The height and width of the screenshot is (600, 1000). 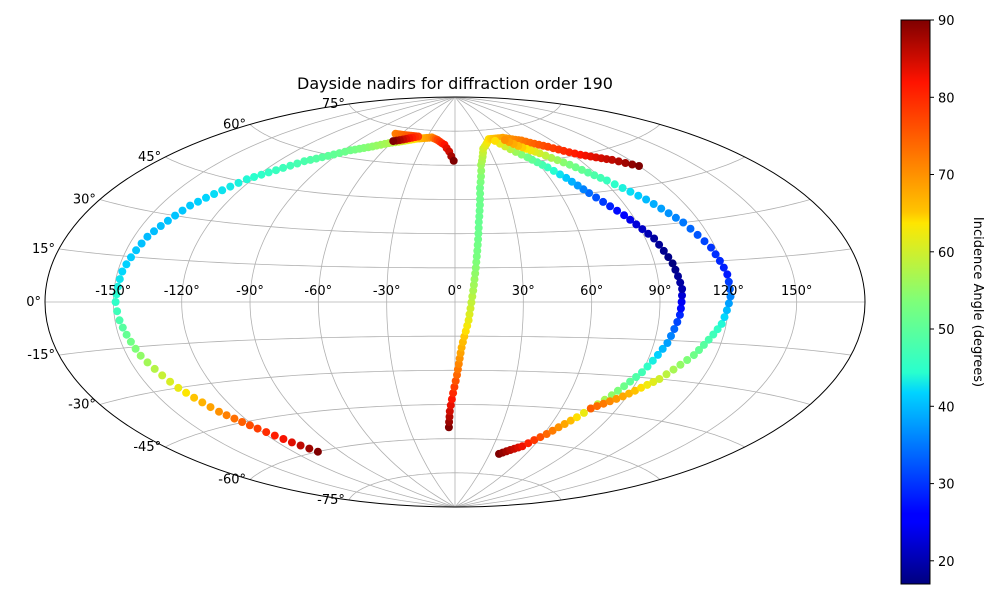 I want to click on longitude-tick-label: -150°, so click(x=113, y=291).